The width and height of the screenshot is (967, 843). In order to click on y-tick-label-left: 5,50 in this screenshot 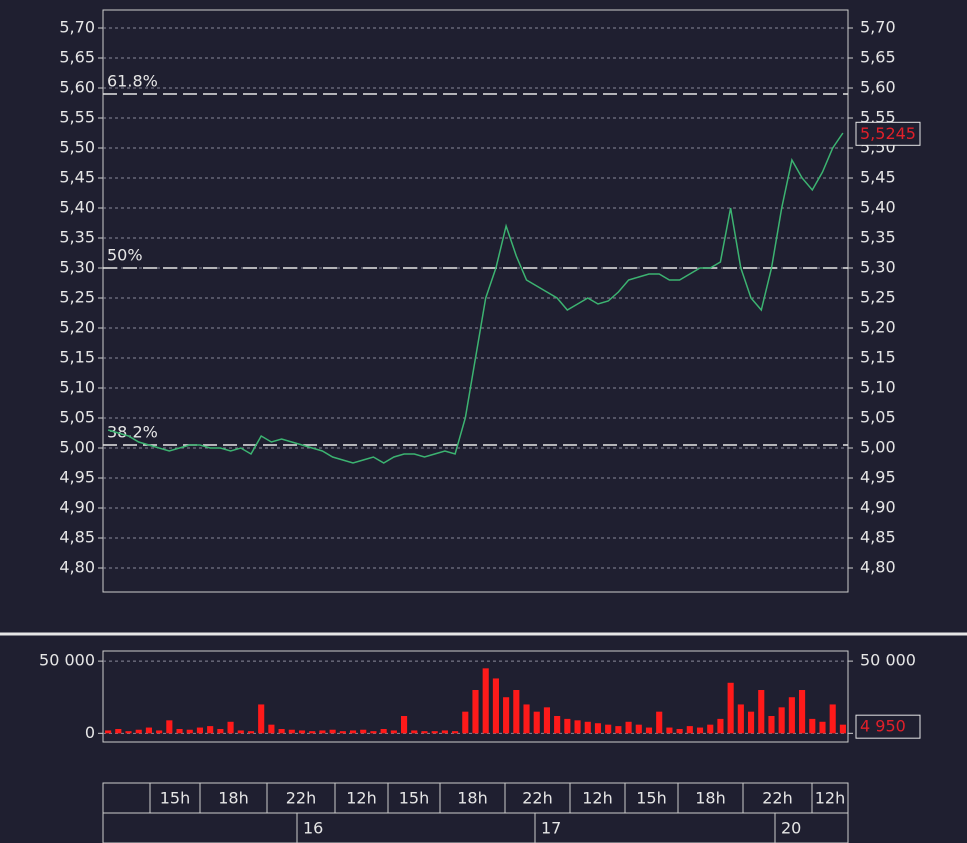, I will do `click(77, 147)`.